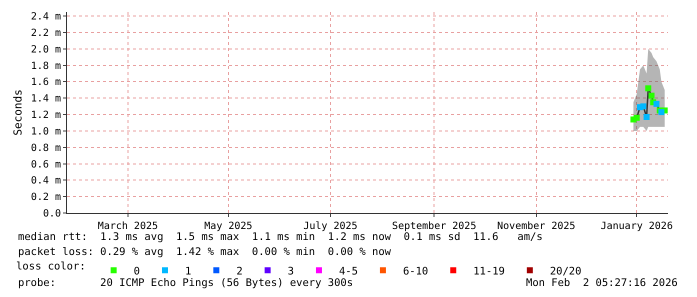 This screenshot has height=297, width=697. I want to click on y-tick-label: 1.2 m, so click(45, 116).